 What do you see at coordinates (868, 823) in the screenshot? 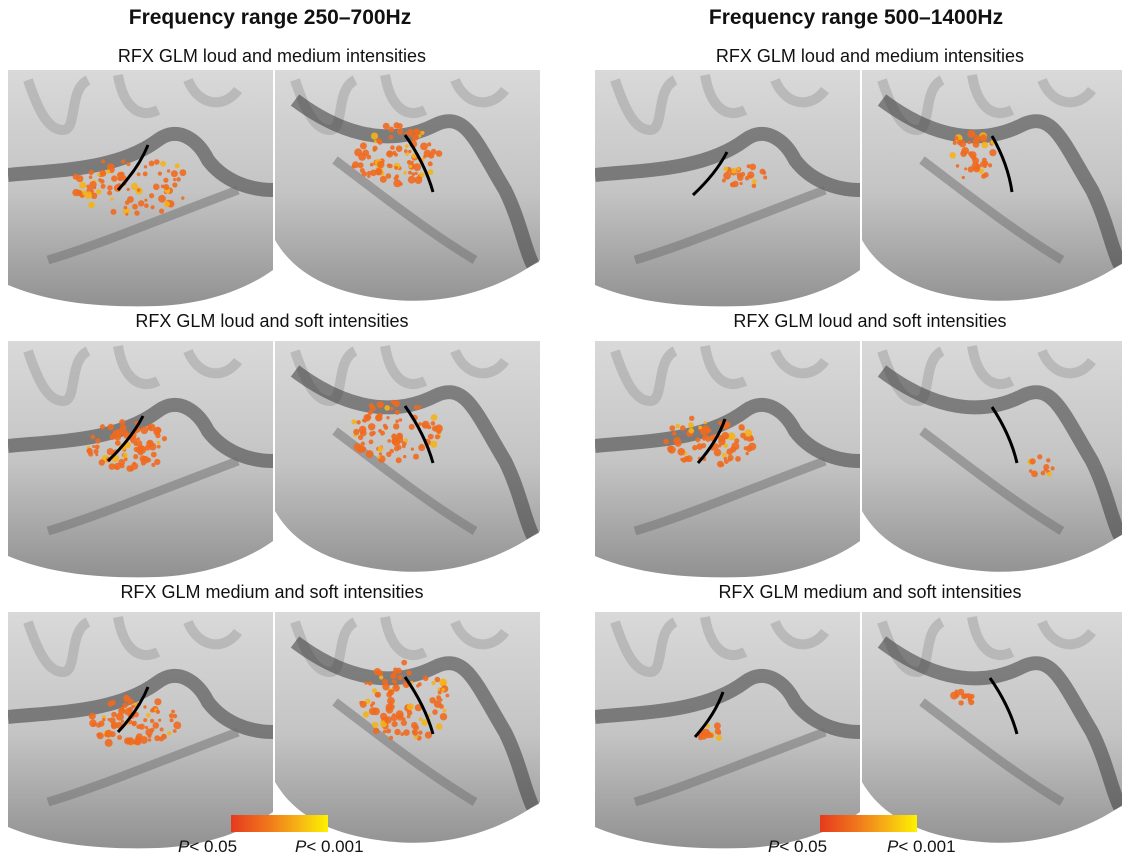
I see `colorbar-right` at bounding box center [868, 823].